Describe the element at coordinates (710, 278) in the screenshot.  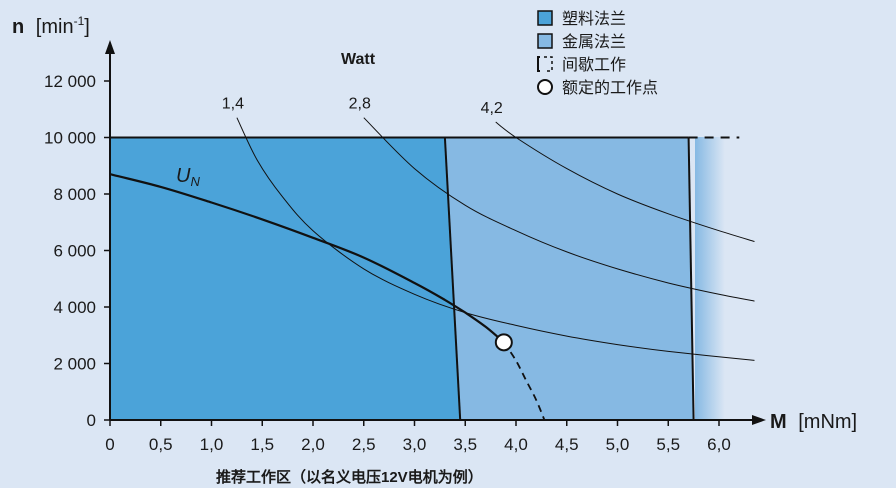
I see `metal-flange-fade` at that location.